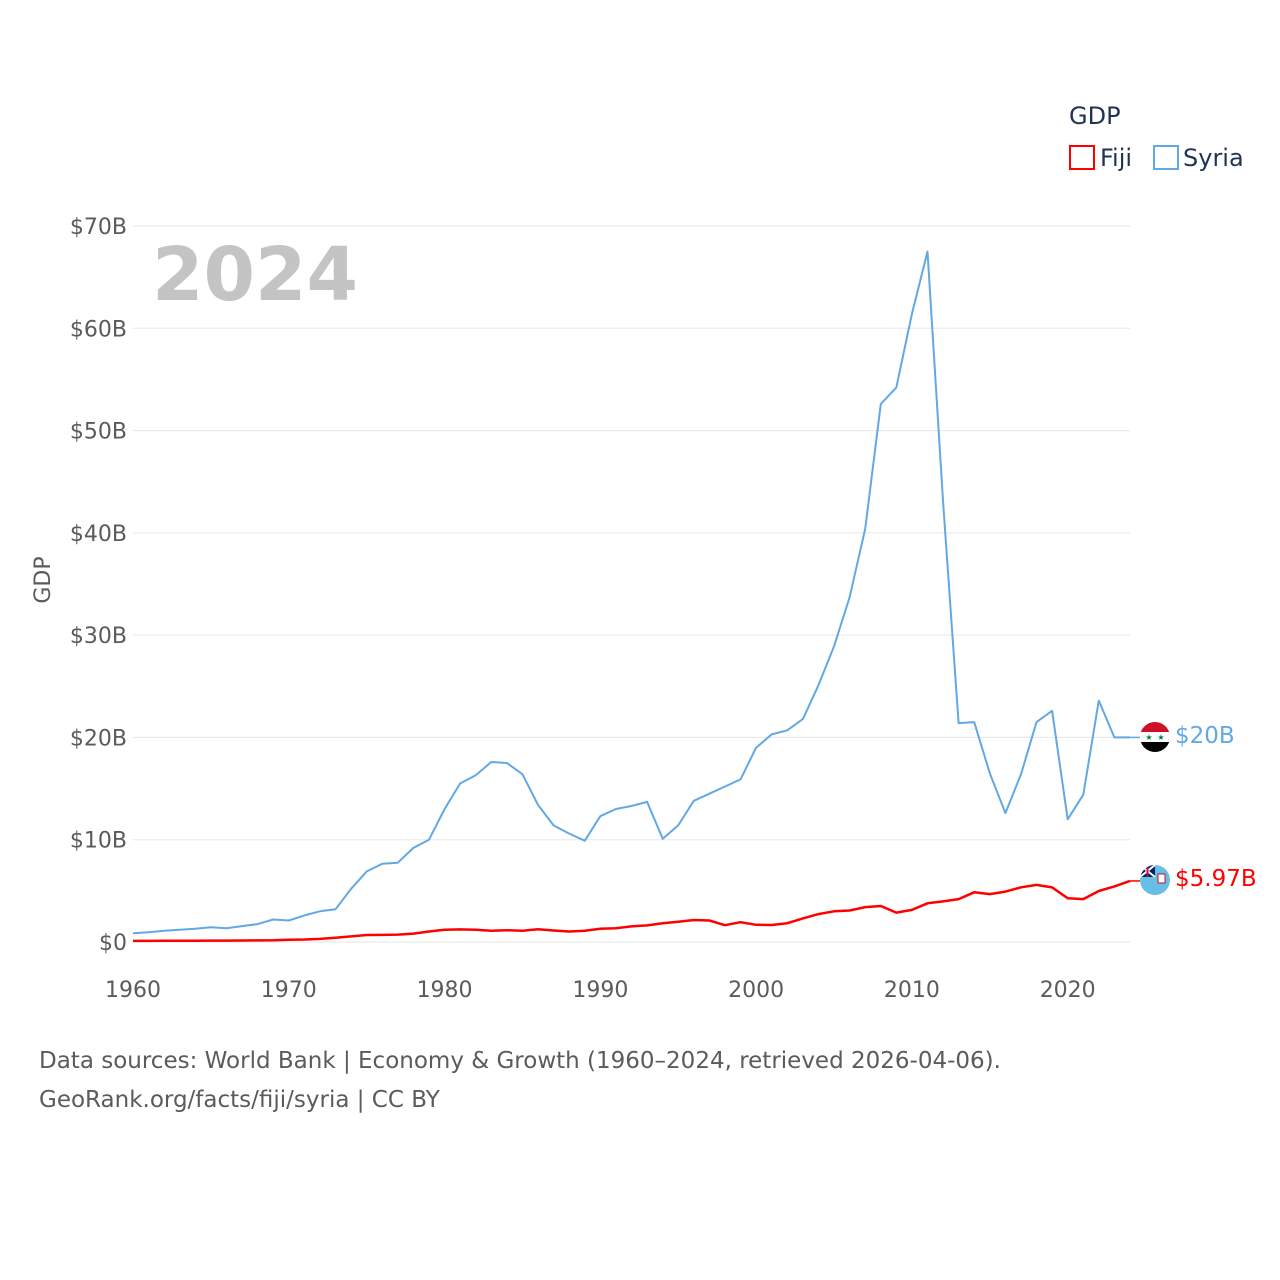 The image size is (1280, 1280). I want to click on source-line-2: GeoRank.org/facts/fiji/syria | CC BY, so click(239, 1100).